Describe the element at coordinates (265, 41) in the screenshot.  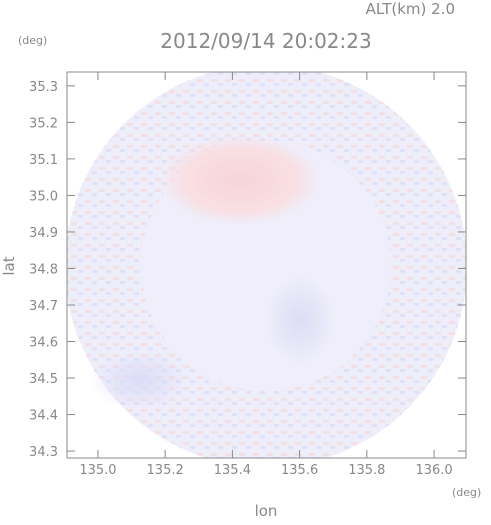
I see `chart-title: 2012/09/14 20:02:23` at that location.